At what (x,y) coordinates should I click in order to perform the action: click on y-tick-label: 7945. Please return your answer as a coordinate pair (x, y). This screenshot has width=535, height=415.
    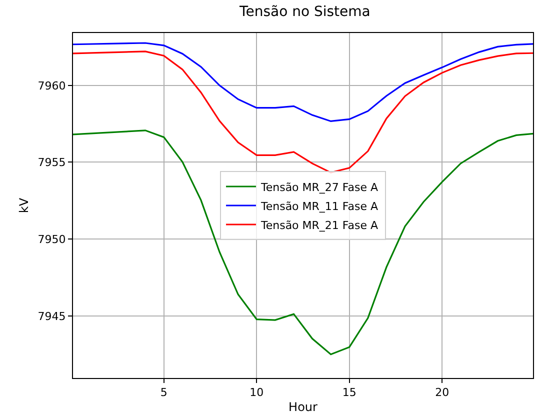
    Looking at the image, I should click on (52, 316).